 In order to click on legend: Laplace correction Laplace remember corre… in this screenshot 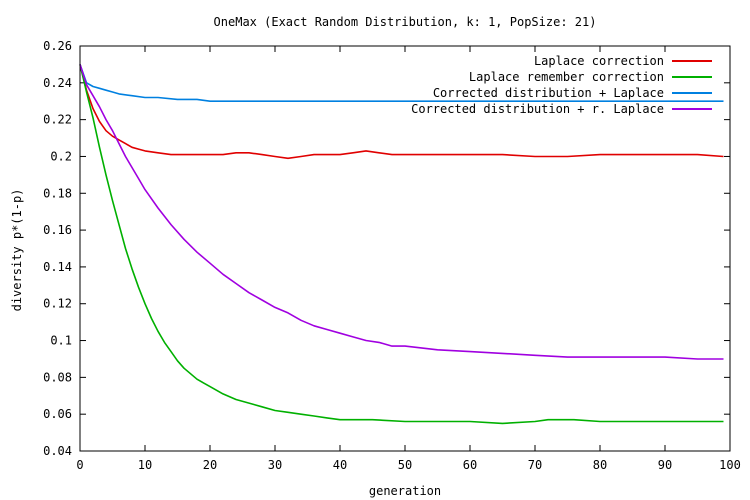, I will do `click(561, 85)`.